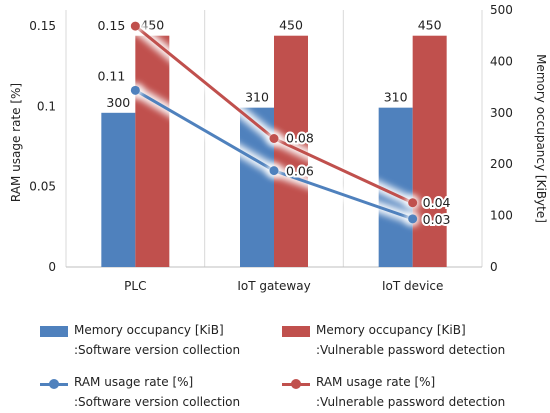 The width and height of the screenshot is (550, 413). I want to click on legend-swatch-bar-red, so click(296, 331).